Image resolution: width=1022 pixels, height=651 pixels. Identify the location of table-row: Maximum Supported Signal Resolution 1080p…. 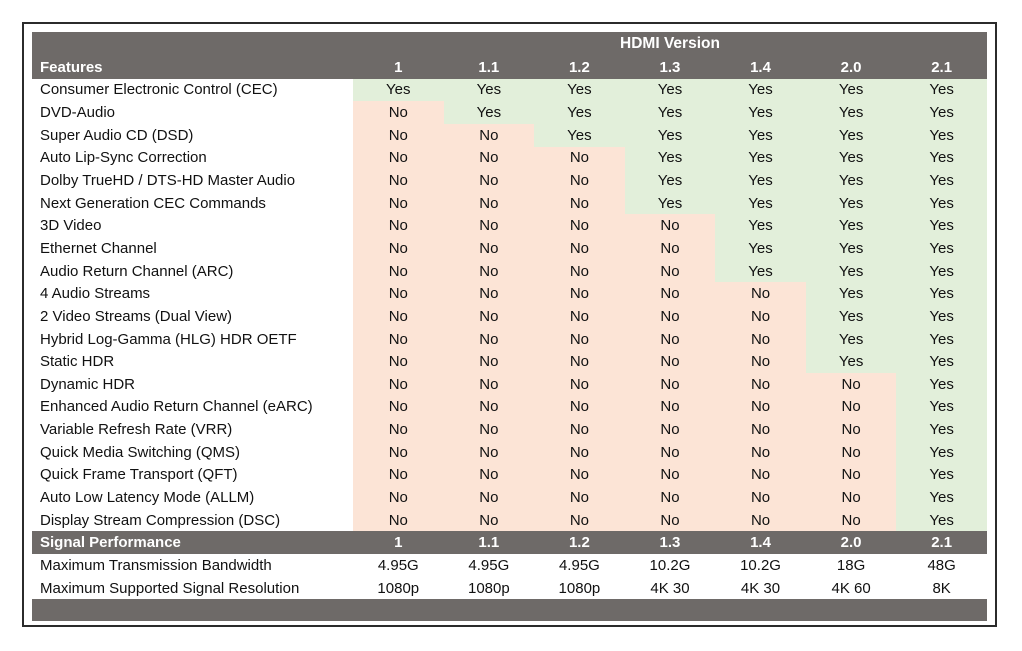
(509, 588).